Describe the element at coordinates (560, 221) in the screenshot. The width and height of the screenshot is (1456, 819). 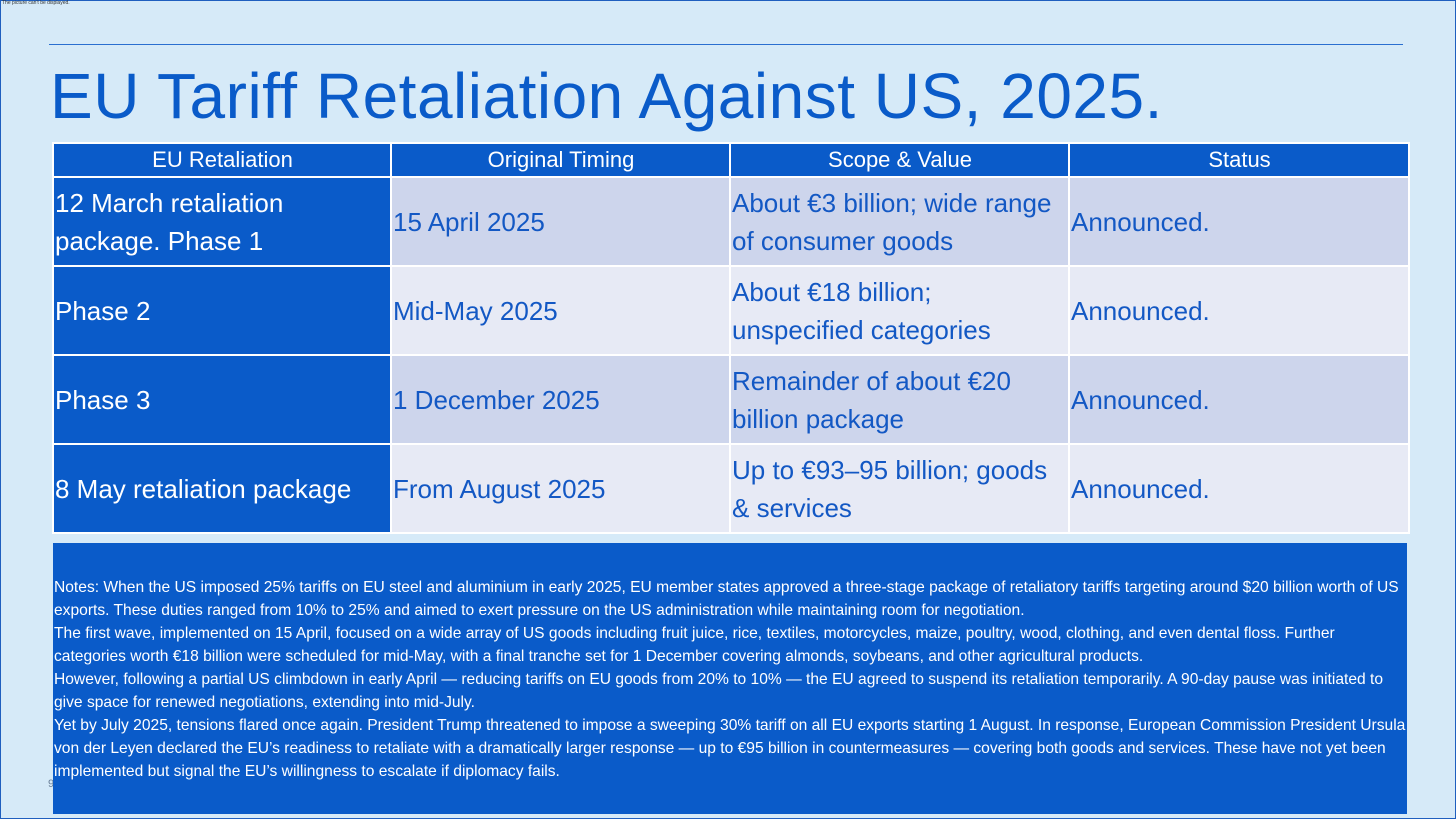
I see `timing-cell: 15 April 2025` at that location.